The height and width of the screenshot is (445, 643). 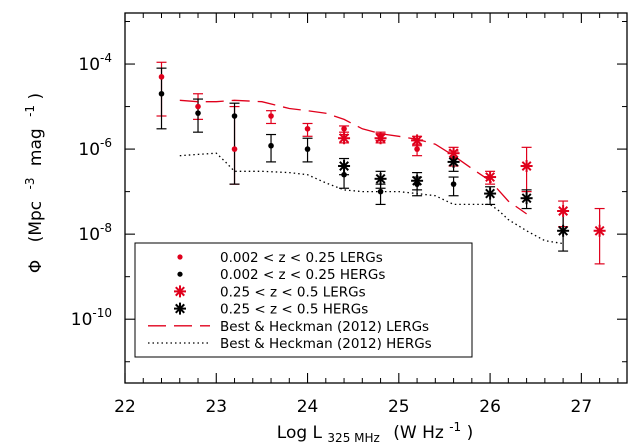 I want to click on legend-box, so click(x=303, y=300).